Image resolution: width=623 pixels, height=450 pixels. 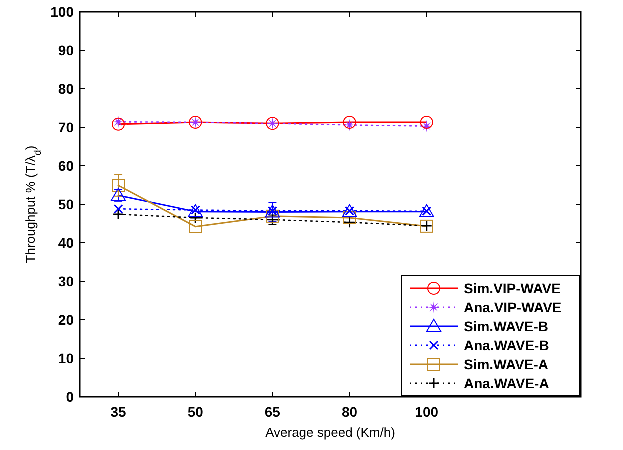 I want to click on legend-label: Sim.WAVE-A, so click(x=506, y=364).